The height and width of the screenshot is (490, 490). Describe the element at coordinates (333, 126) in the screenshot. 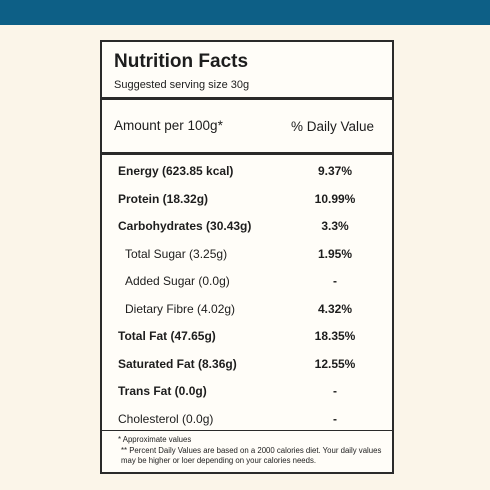

I see `daily-value-header: % Daily Value` at that location.